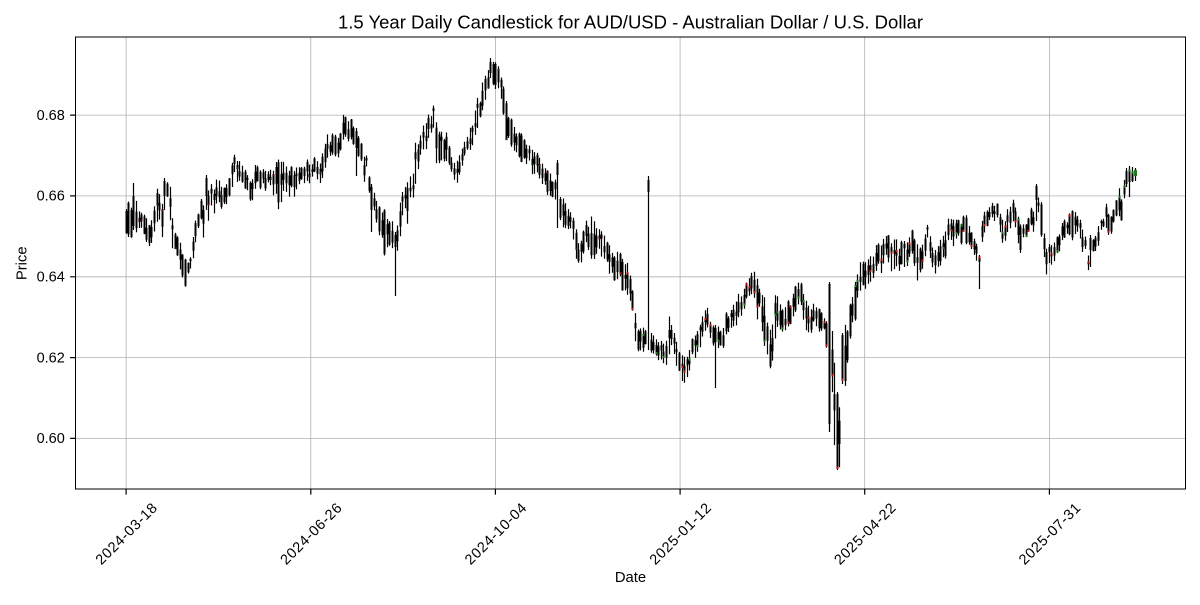 The image size is (1200, 605). What do you see at coordinates (630, 578) in the screenshot?
I see `svg-text: Date` at bounding box center [630, 578].